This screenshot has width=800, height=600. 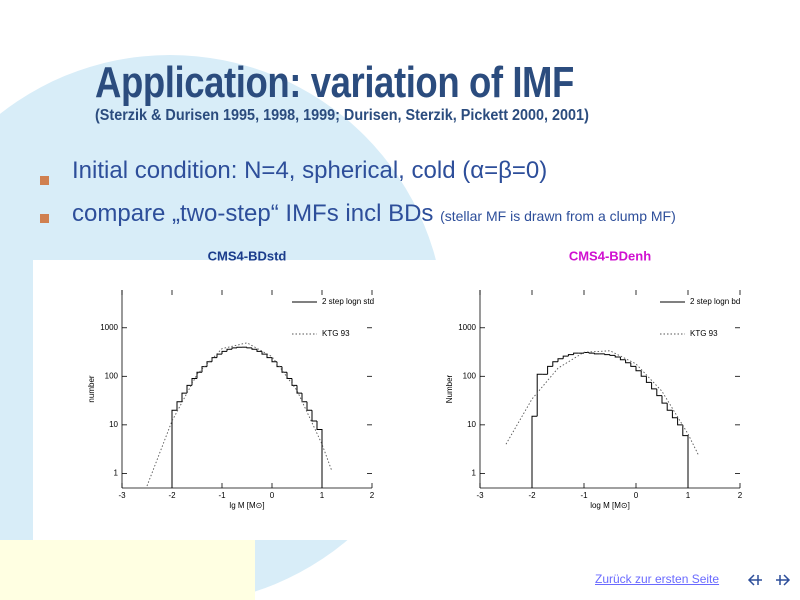 I want to click on y-axis-label: number, so click(x=91, y=388).